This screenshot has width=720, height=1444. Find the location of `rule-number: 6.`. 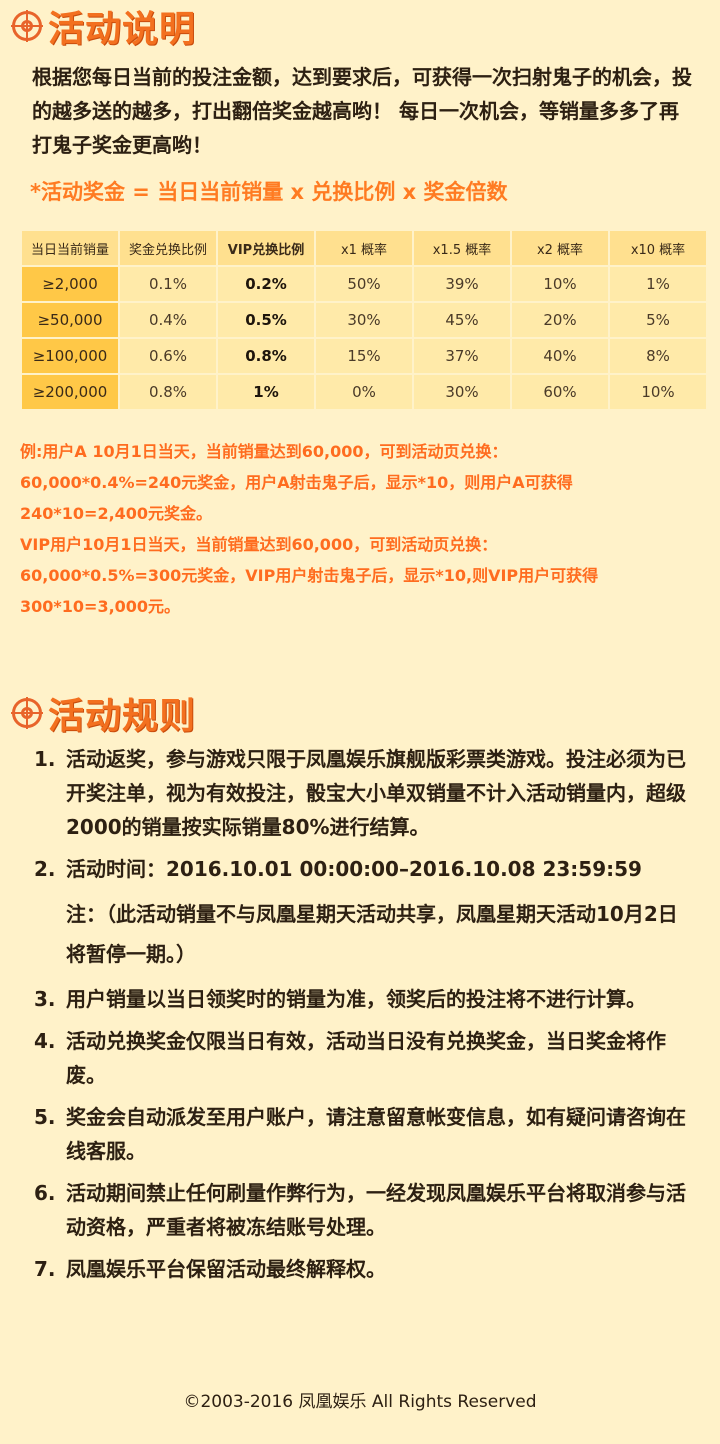

rule-number: 6. is located at coordinates (45, 1193).